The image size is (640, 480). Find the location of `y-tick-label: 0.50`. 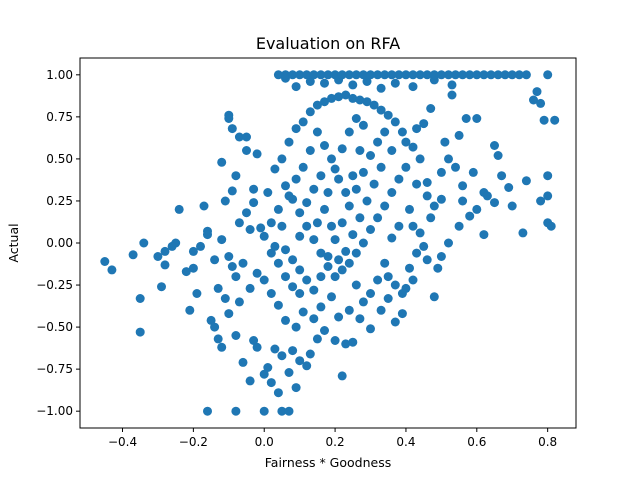

y-tick-label: 0.50 is located at coordinates (59, 159).